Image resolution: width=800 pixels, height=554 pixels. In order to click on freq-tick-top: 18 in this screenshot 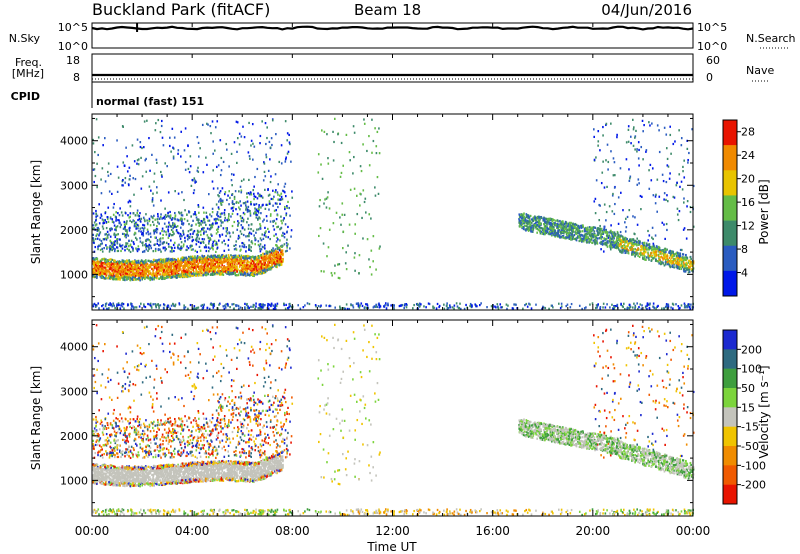, I will do `click(73, 60)`.